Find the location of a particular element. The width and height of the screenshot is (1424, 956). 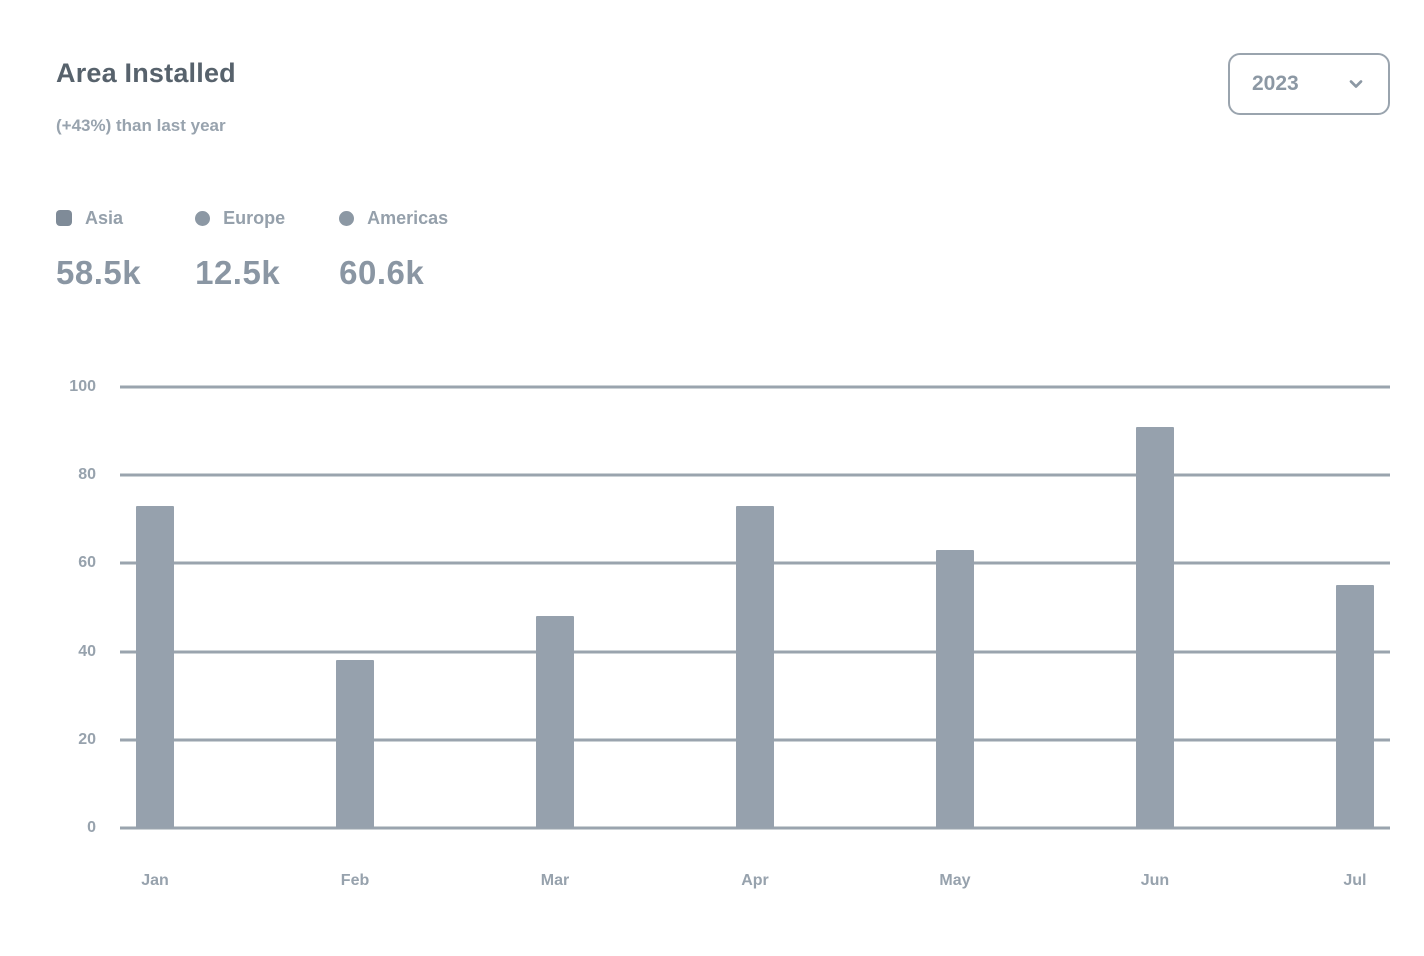

legend-item-asia: Asia 58.5k is located at coordinates (98, 249).